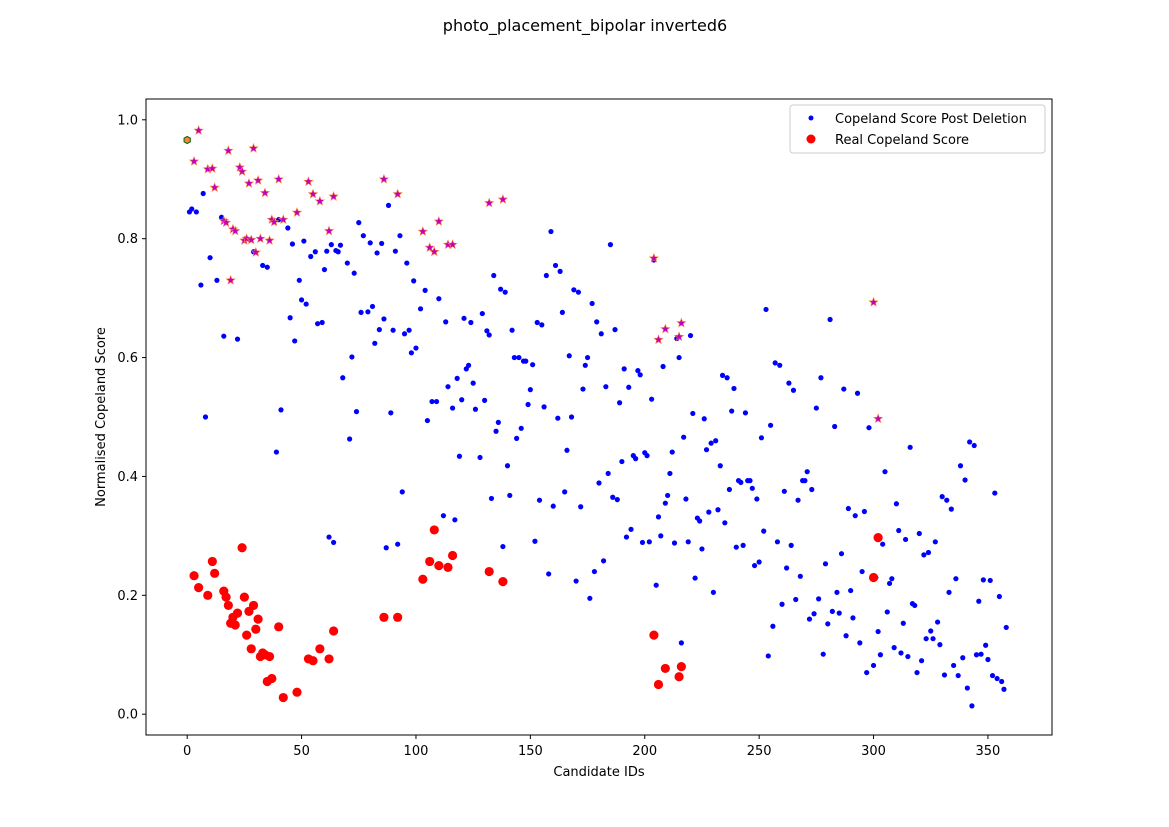  What do you see at coordinates (127, 715) in the screenshot?
I see `y-tick-label: 0.0` at bounding box center [127, 715].